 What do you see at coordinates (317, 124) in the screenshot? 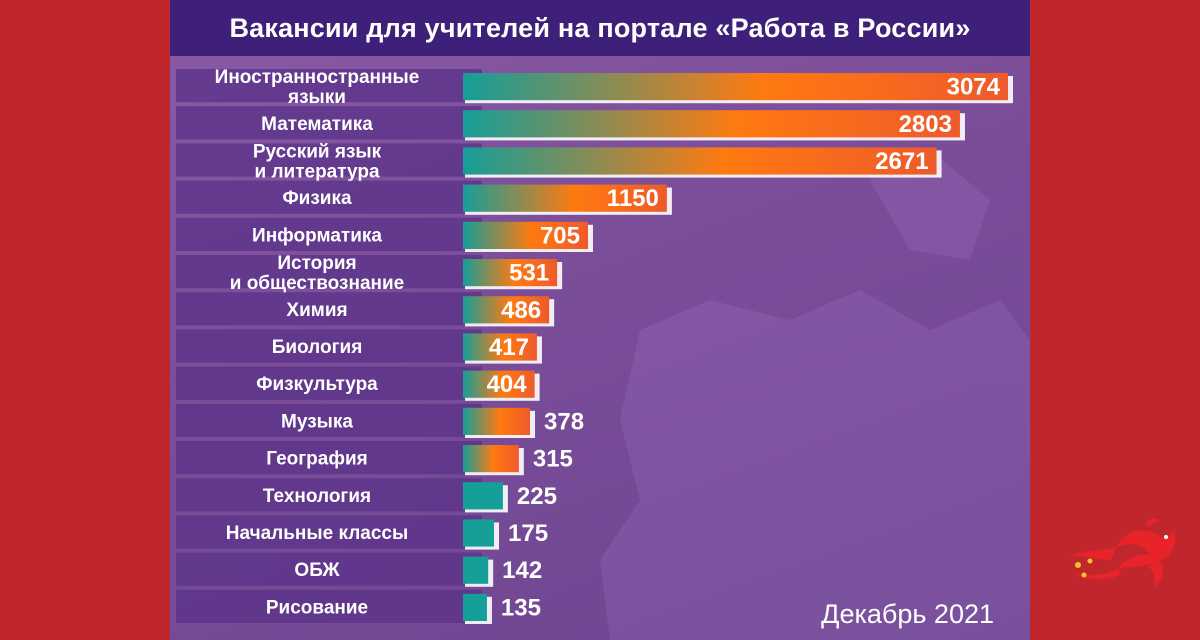
I see `category-label: Математика` at bounding box center [317, 124].